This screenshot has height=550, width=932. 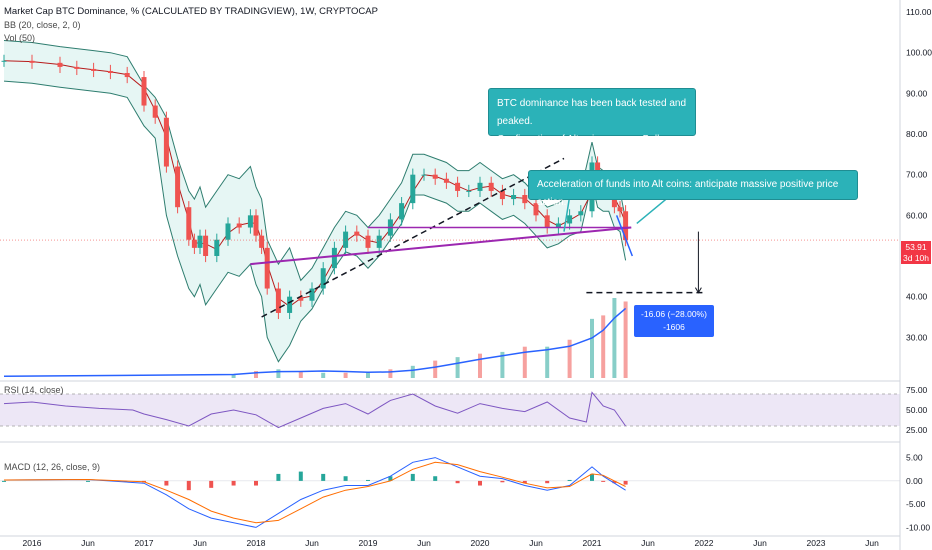 What do you see at coordinates (52, 467) in the screenshot?
I see `macd-indicator-label: MACD (12, 26, close, 9)` at bounding box center [52, 467].